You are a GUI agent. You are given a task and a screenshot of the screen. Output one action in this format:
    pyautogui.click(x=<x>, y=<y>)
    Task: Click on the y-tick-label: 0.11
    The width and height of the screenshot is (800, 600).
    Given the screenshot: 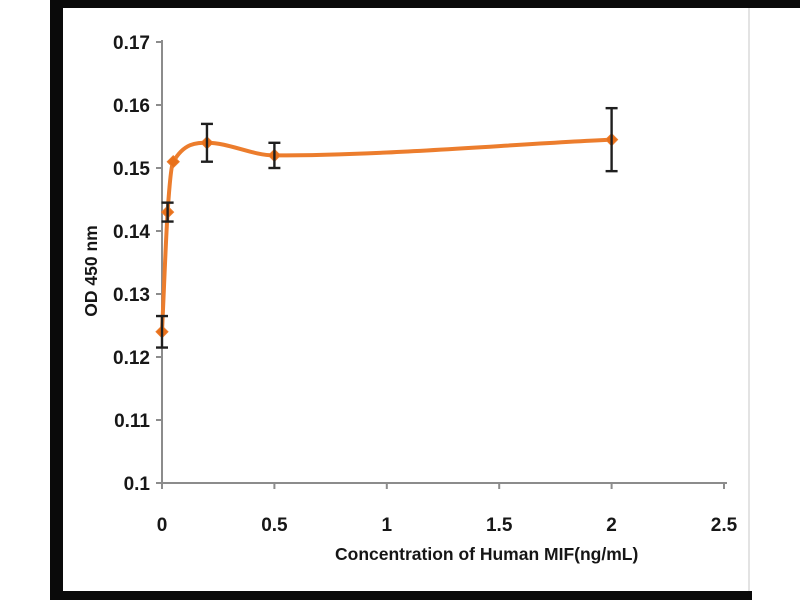 What is the action you would take?
    pyautogui.click(x=132, y=421)
    